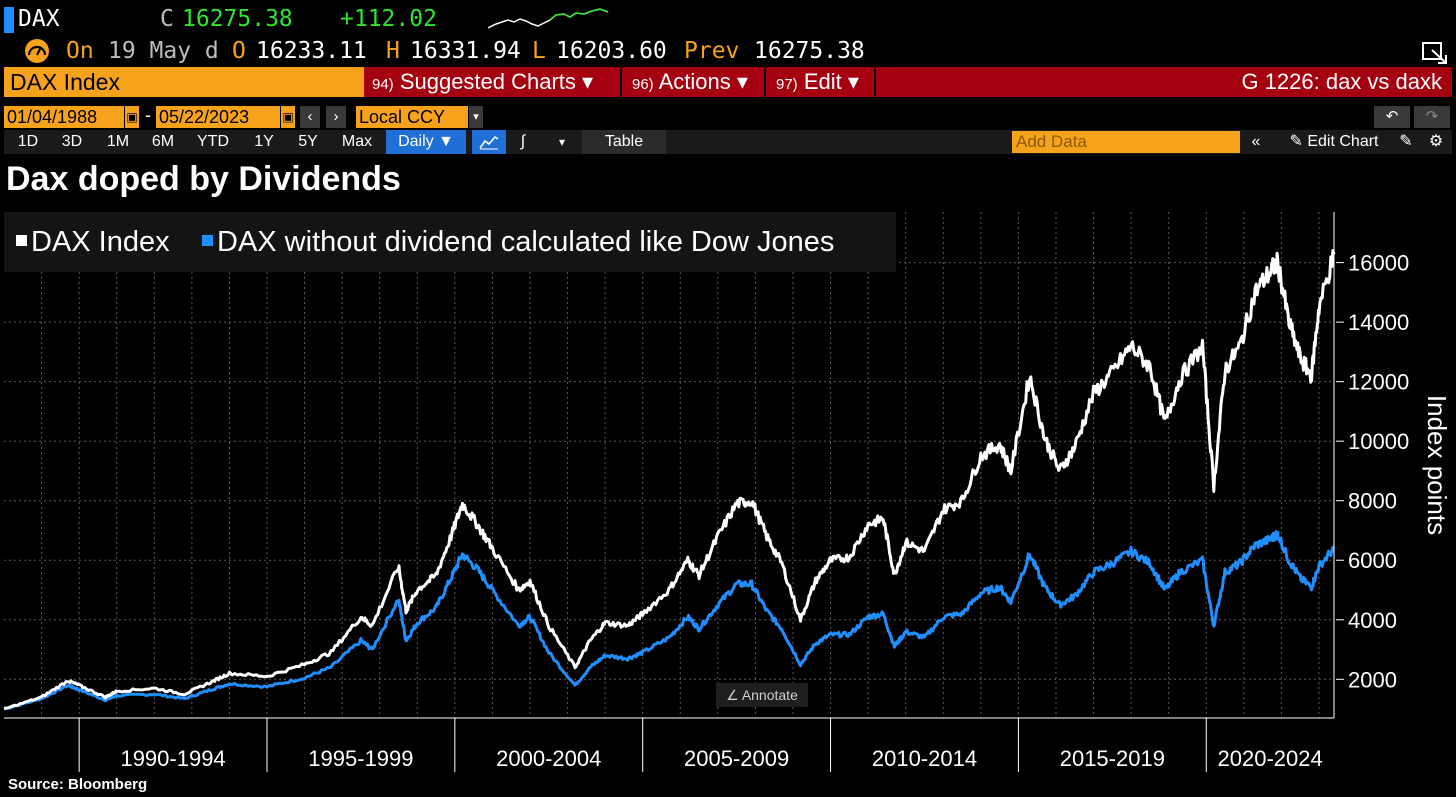  I want to click on start-calendar-icon: ▣, so click(132, 117).